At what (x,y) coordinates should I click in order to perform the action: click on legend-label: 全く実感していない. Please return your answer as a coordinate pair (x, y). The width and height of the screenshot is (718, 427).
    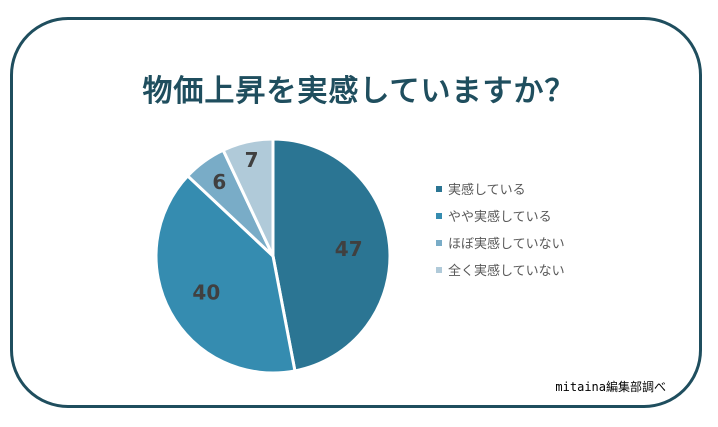
    Looking at the image, I should click on (506, 271).